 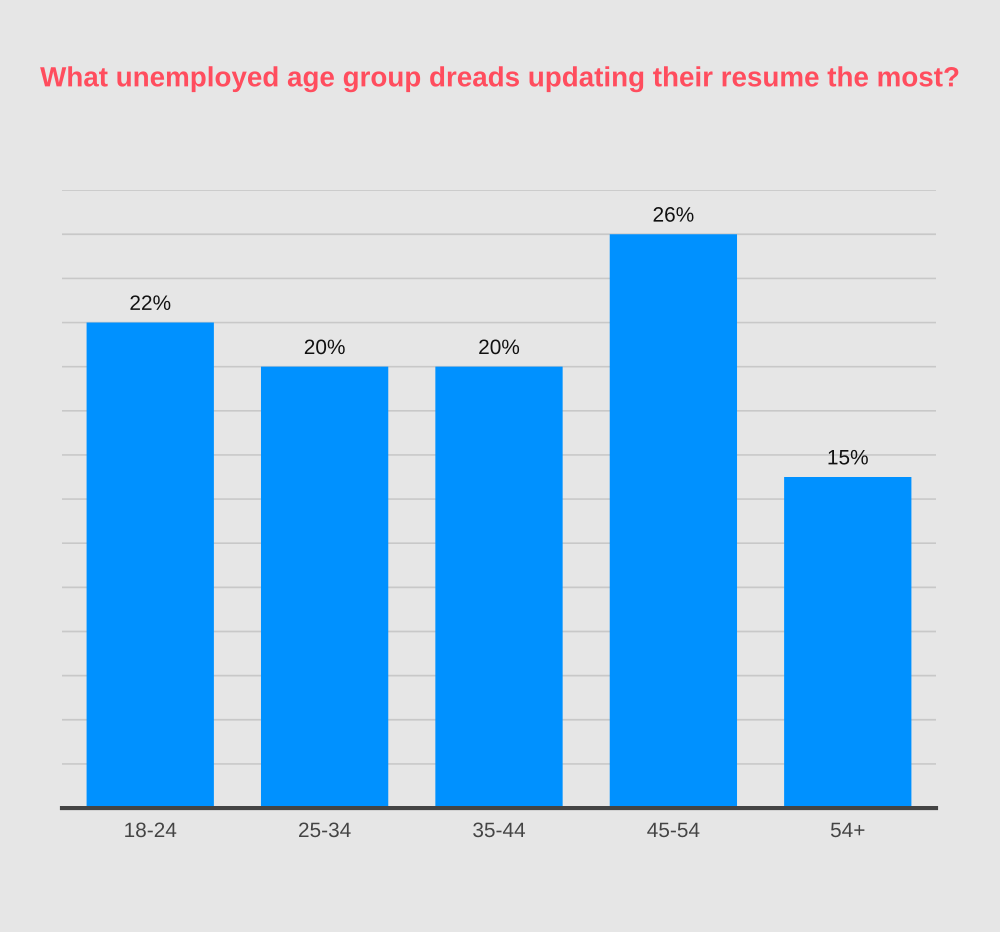 What do you see at coordinates (499, 830) in the screenshot?
I see `x-tick-label: 35-44` at bounding box center [499, 830].